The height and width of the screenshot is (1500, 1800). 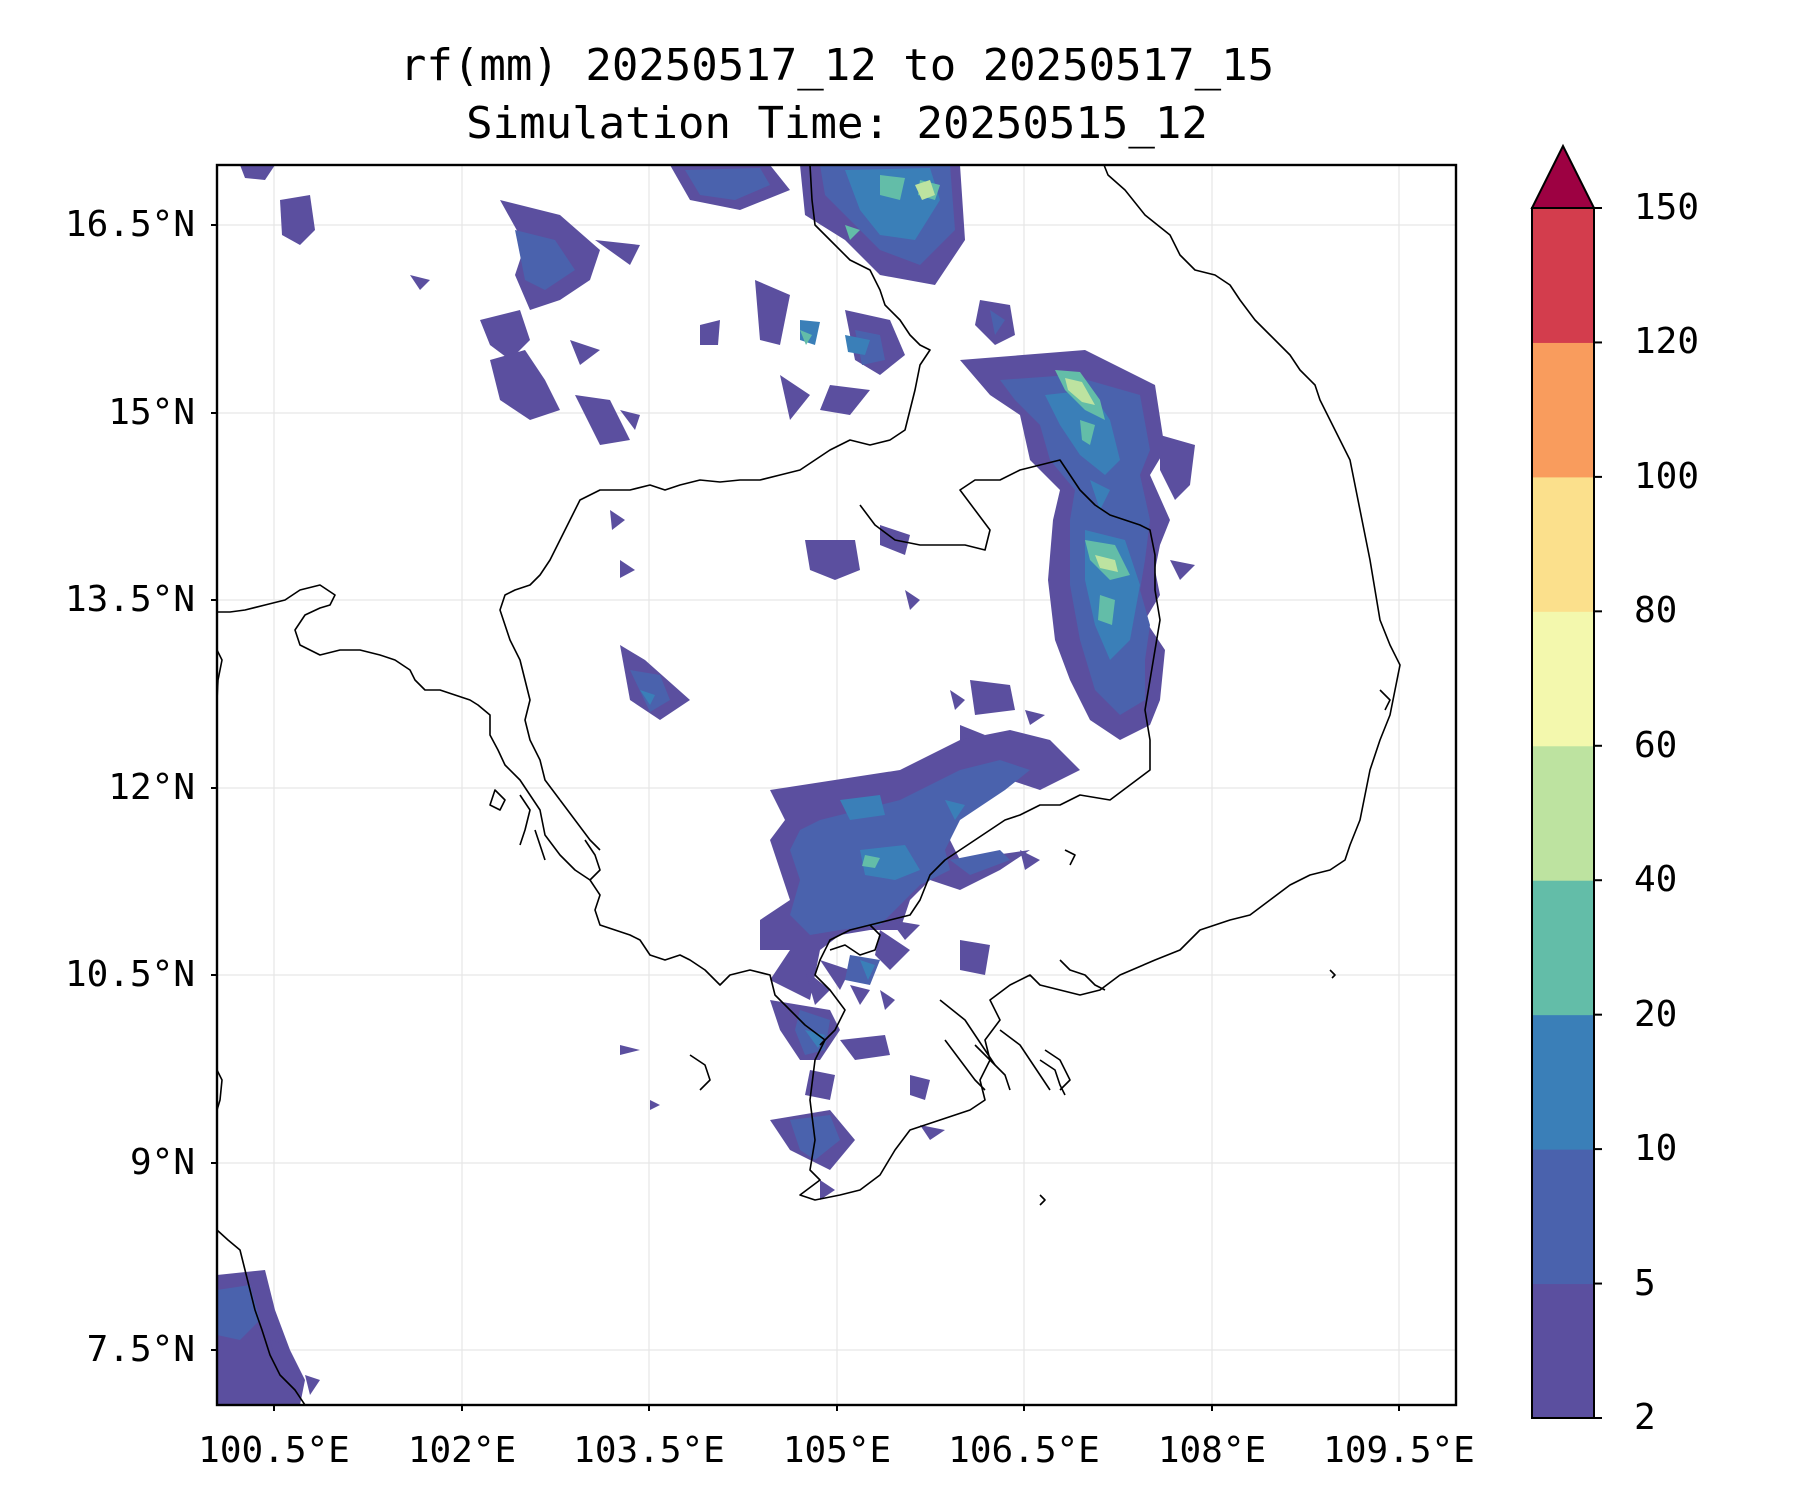 I want to click on colorbar, so click(x=1566, y=781).